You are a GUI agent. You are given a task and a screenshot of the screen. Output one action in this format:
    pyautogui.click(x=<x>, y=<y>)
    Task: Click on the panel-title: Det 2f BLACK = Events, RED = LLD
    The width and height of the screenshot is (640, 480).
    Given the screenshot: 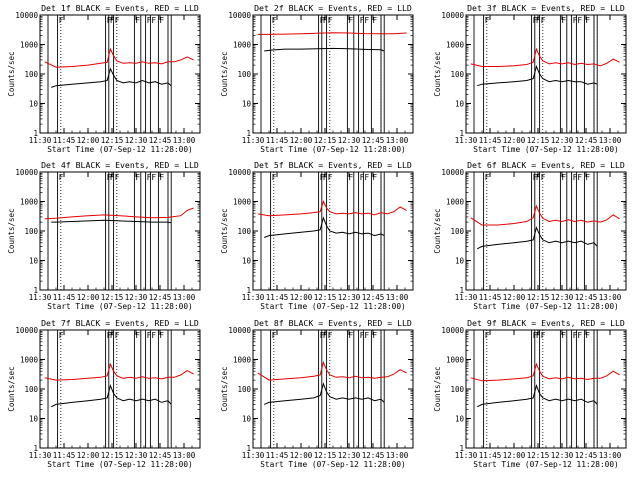 What is the action you would take?
    pyautogui.click(x=333, y=8)
    